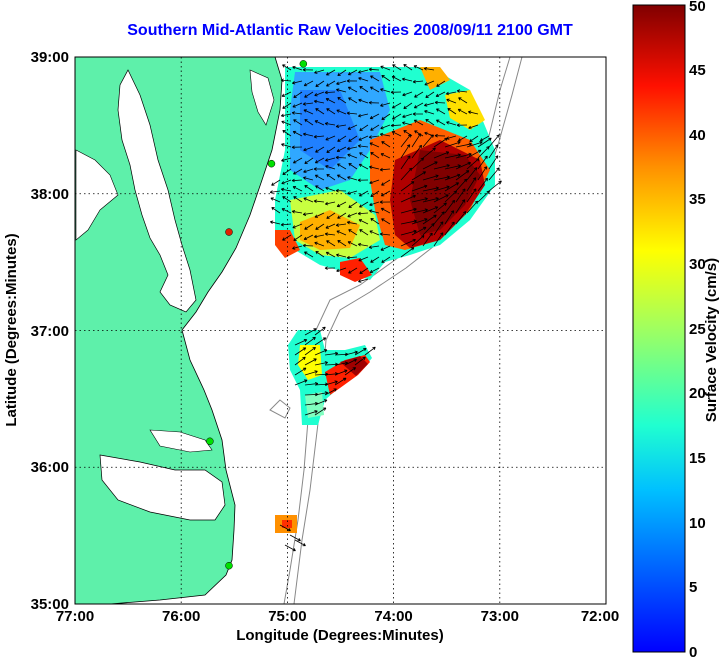 The height and width of the screenshot is (659, 724). I want to click on x-tick-label: 74:00, so click(393, 616).